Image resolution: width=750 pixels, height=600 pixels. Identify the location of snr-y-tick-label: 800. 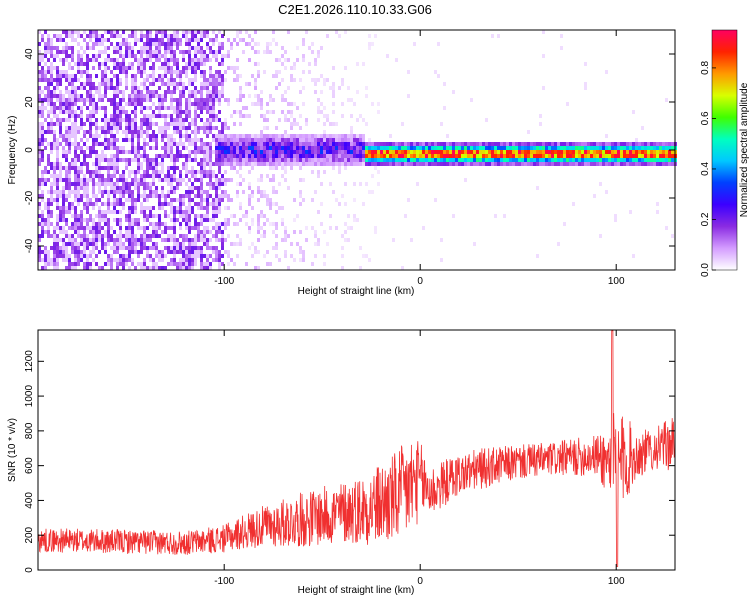
(29, 430).